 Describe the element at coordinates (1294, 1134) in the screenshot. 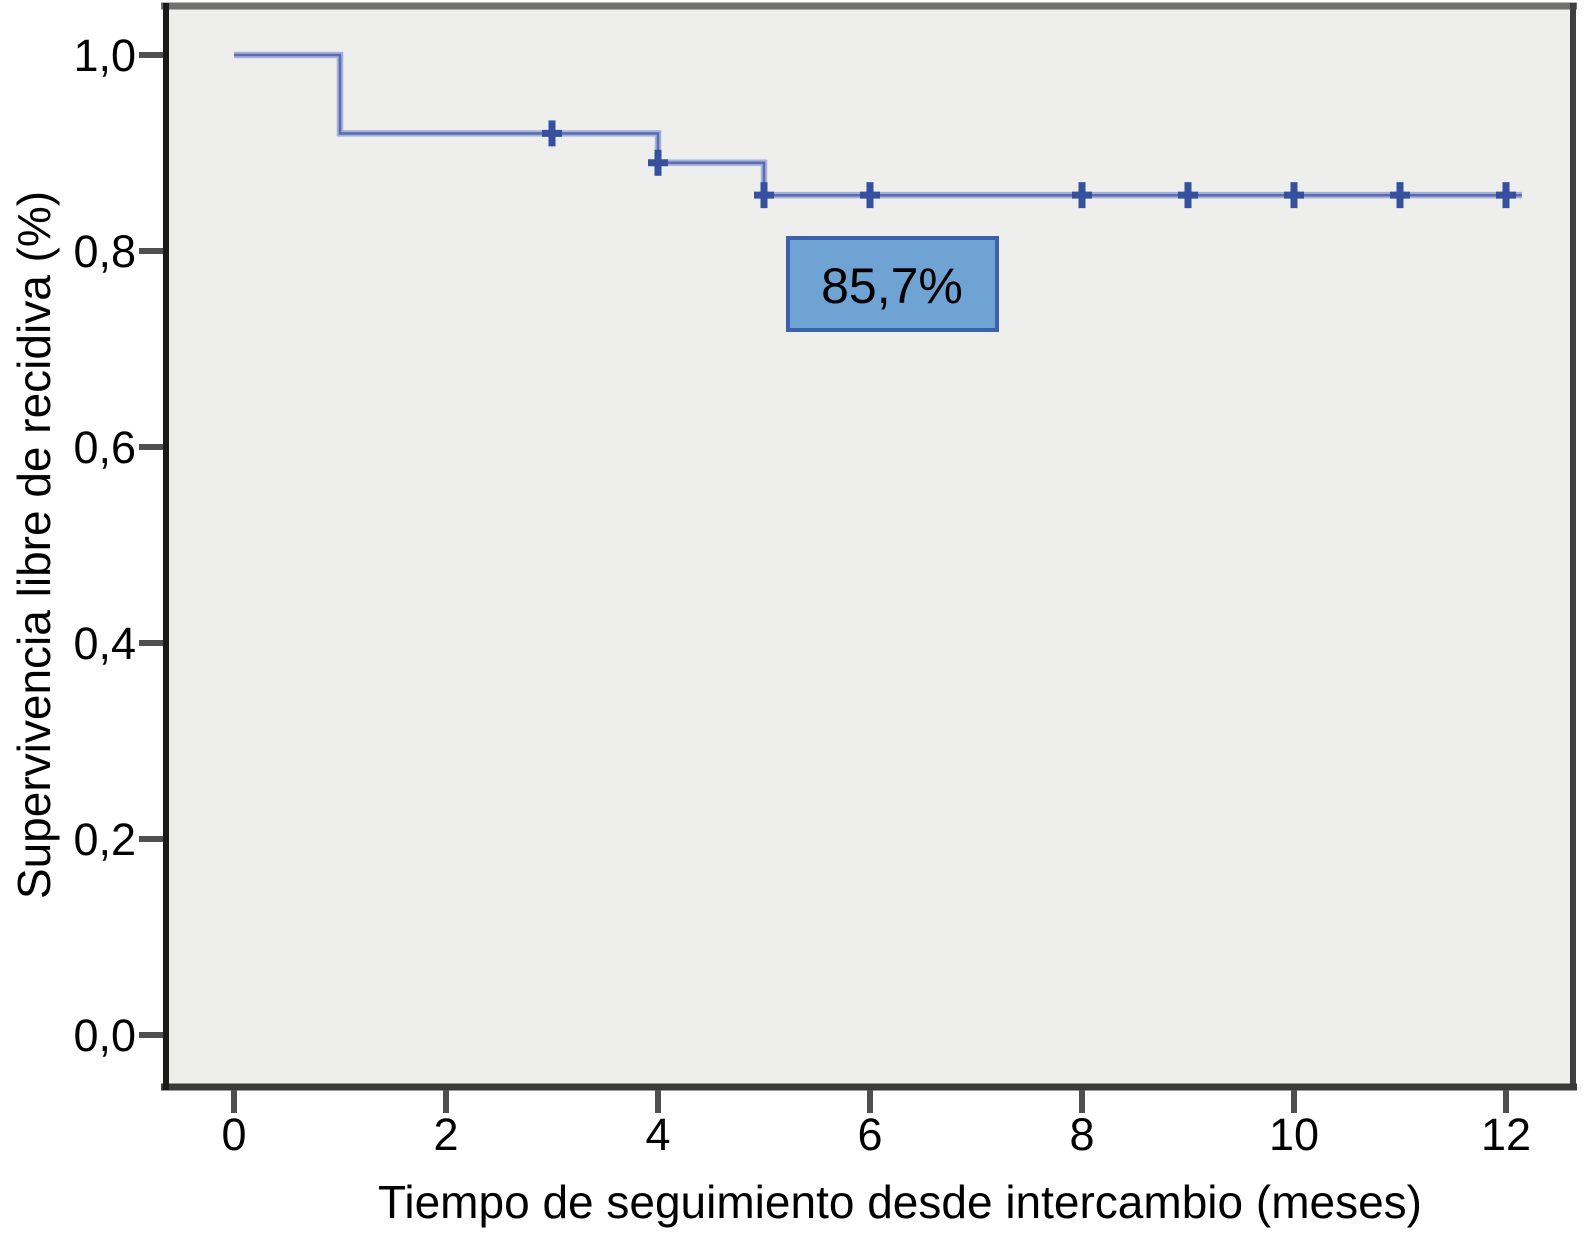

I see `x-tick-label: 10` at that location.